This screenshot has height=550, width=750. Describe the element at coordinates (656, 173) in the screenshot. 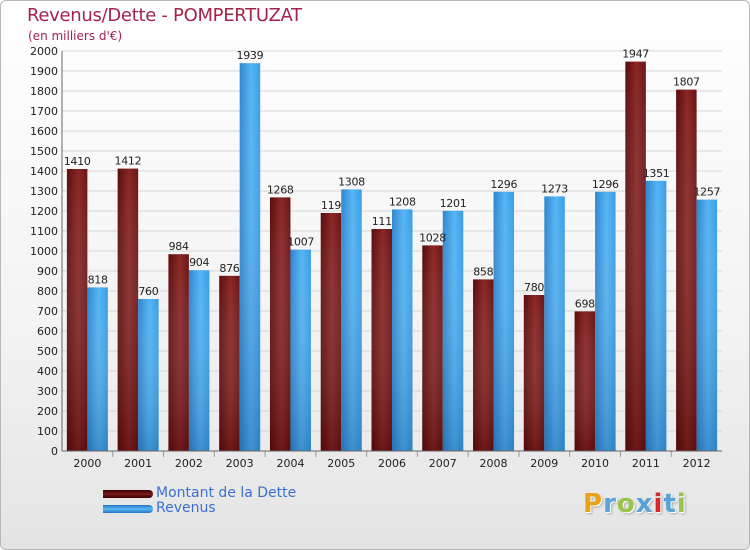

I see `value-label: 1351` at that location.